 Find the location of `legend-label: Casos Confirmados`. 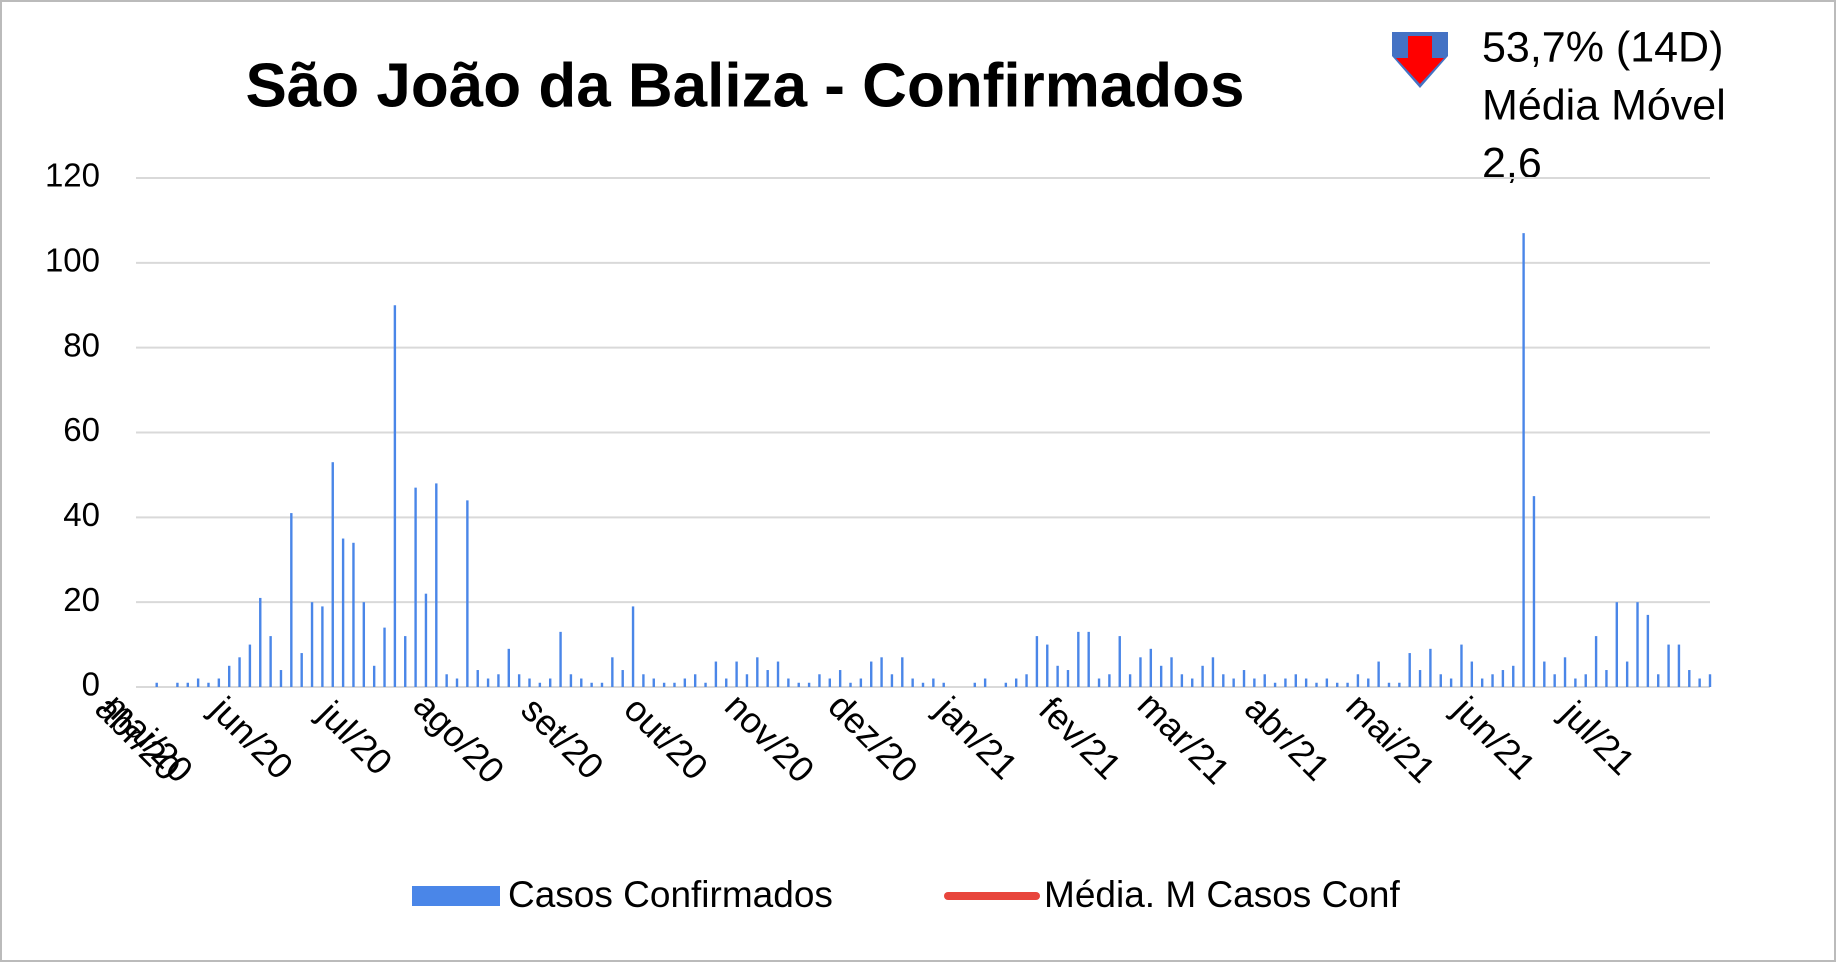

legend-label: Casos Confirmados is located at coordinates (670, 894).